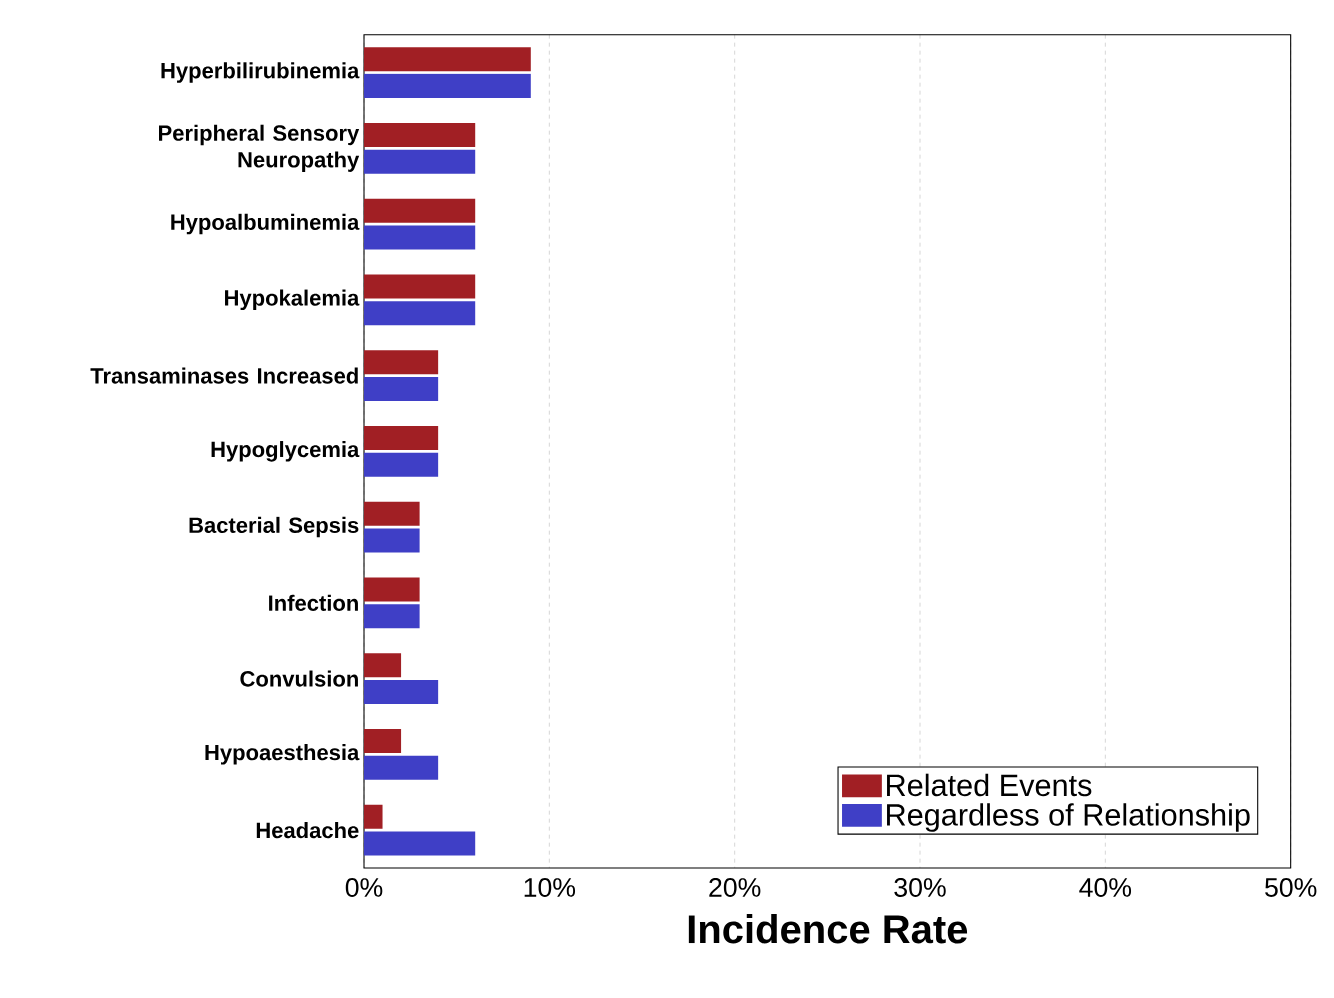  Describe the element at coordinates (1068, 817) in the screenshot. I see `legend-label: Regardless of Relationship` at that location.